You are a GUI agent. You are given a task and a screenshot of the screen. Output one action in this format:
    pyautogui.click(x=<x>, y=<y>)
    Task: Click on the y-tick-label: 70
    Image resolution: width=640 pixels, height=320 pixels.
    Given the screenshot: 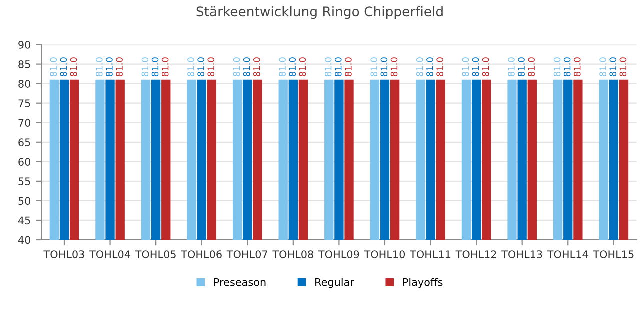 What is the action you would take?
    pyautogui.click(x=24, y=123)
    